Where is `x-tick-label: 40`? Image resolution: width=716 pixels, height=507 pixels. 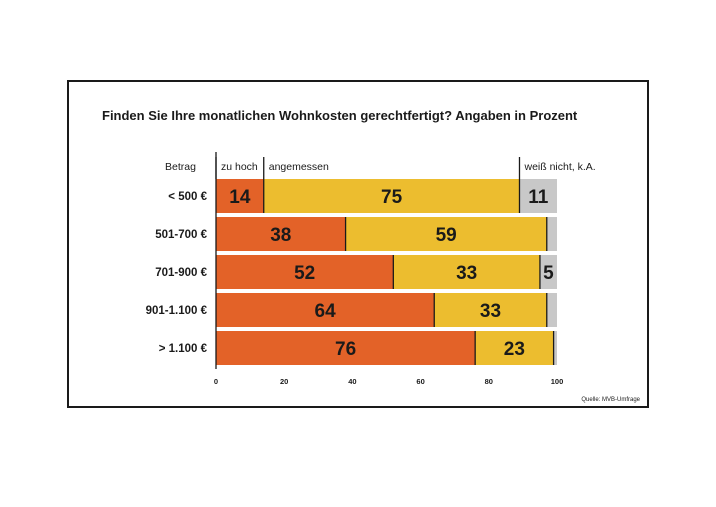
x-tick-label: 40 is located at coordinates (352, 381).